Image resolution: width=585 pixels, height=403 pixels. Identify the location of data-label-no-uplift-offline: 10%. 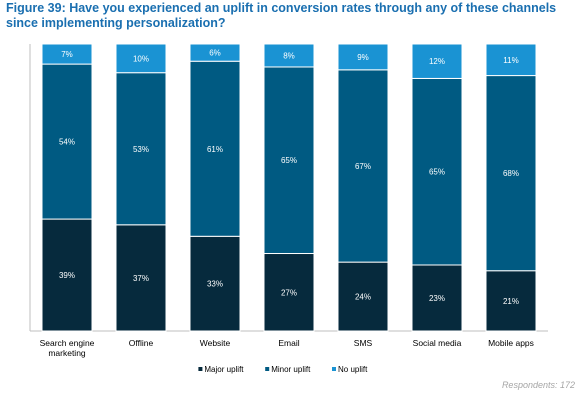
(141, 58).